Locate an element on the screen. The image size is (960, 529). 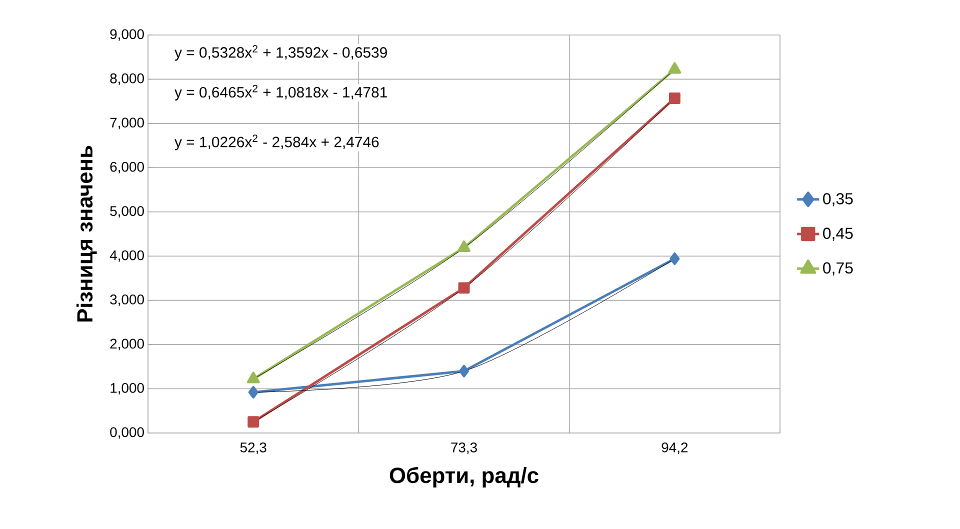
y-tick-label: 3,000 is located at coordinates (127, 300).